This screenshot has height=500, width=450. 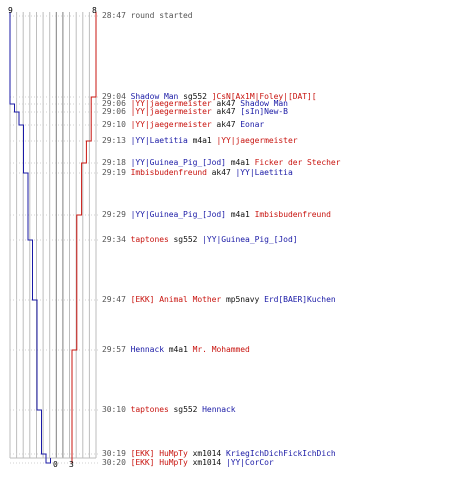 I want to click on event-weapon: mp5navy, so click(x=242, y=299).